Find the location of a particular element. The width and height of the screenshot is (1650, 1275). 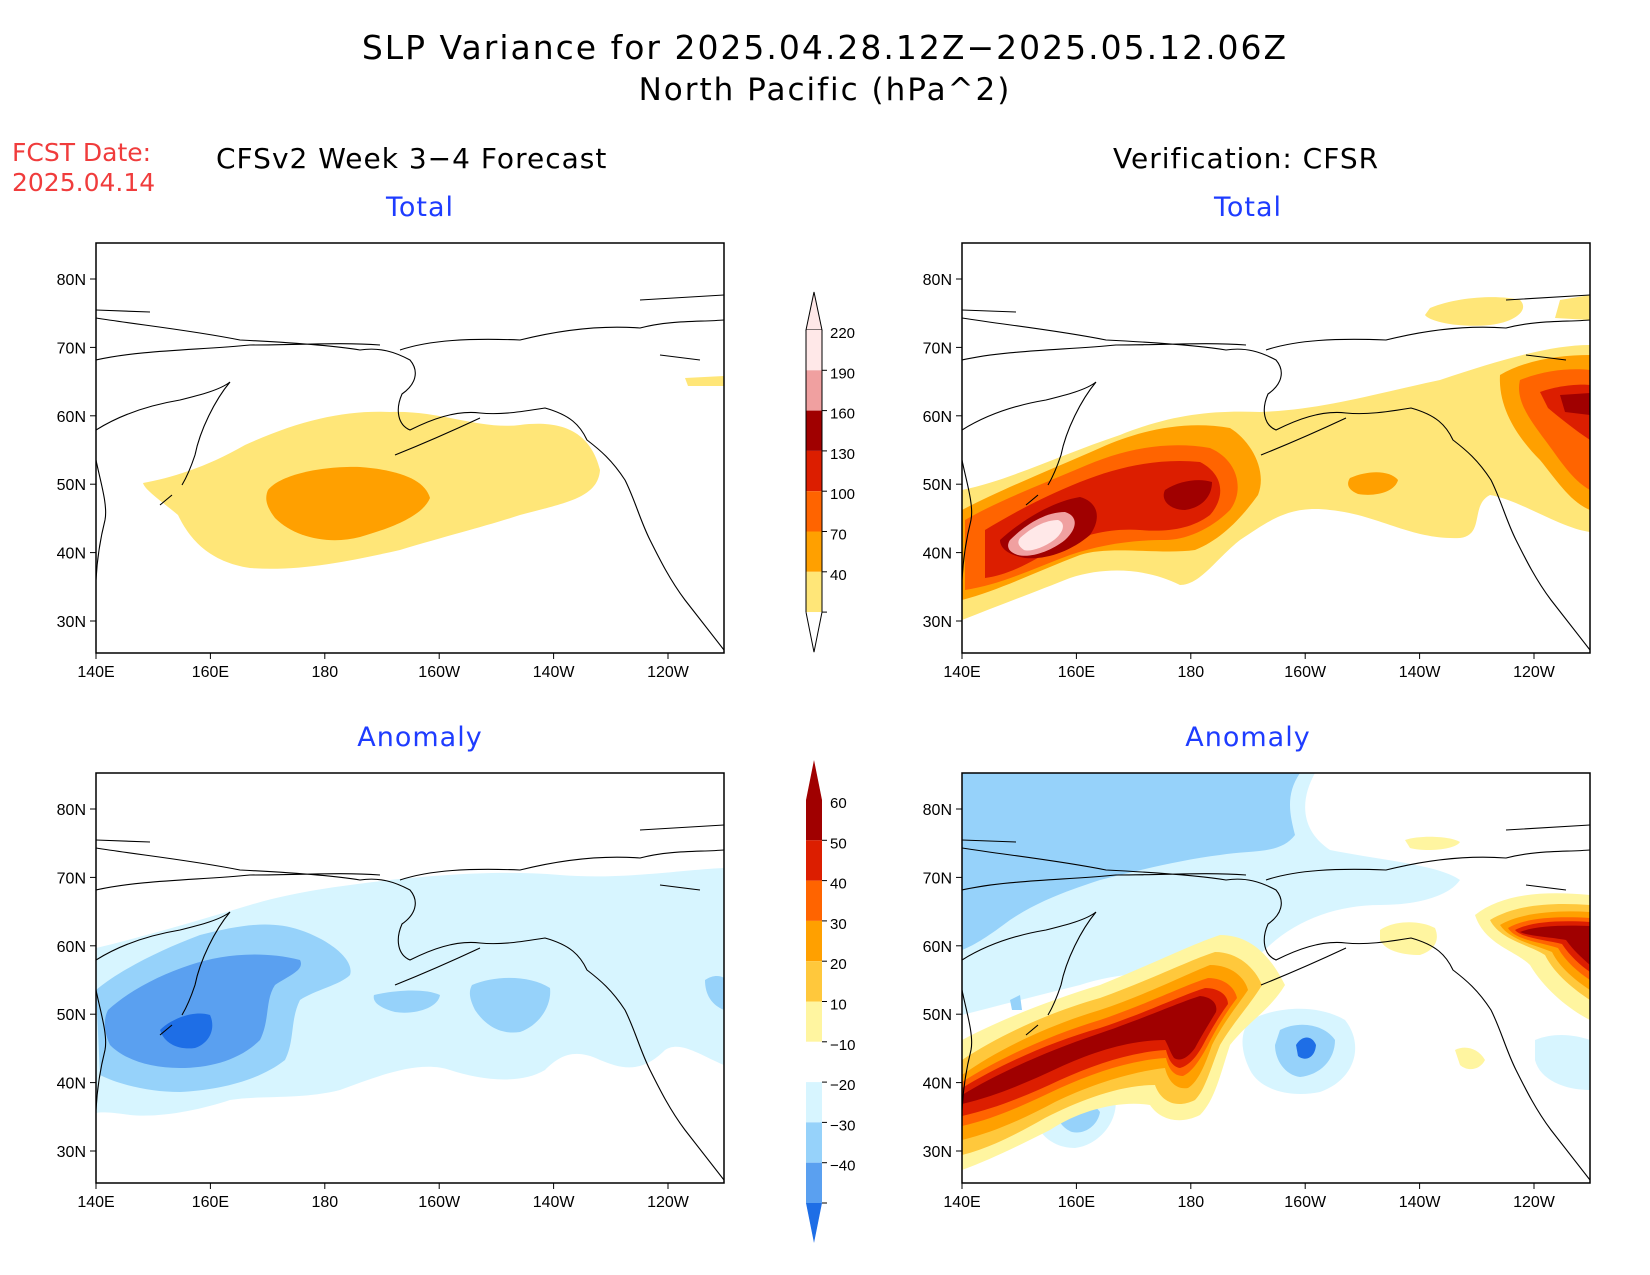

colorbar-label: 20 is located at coordinates (838, 964).